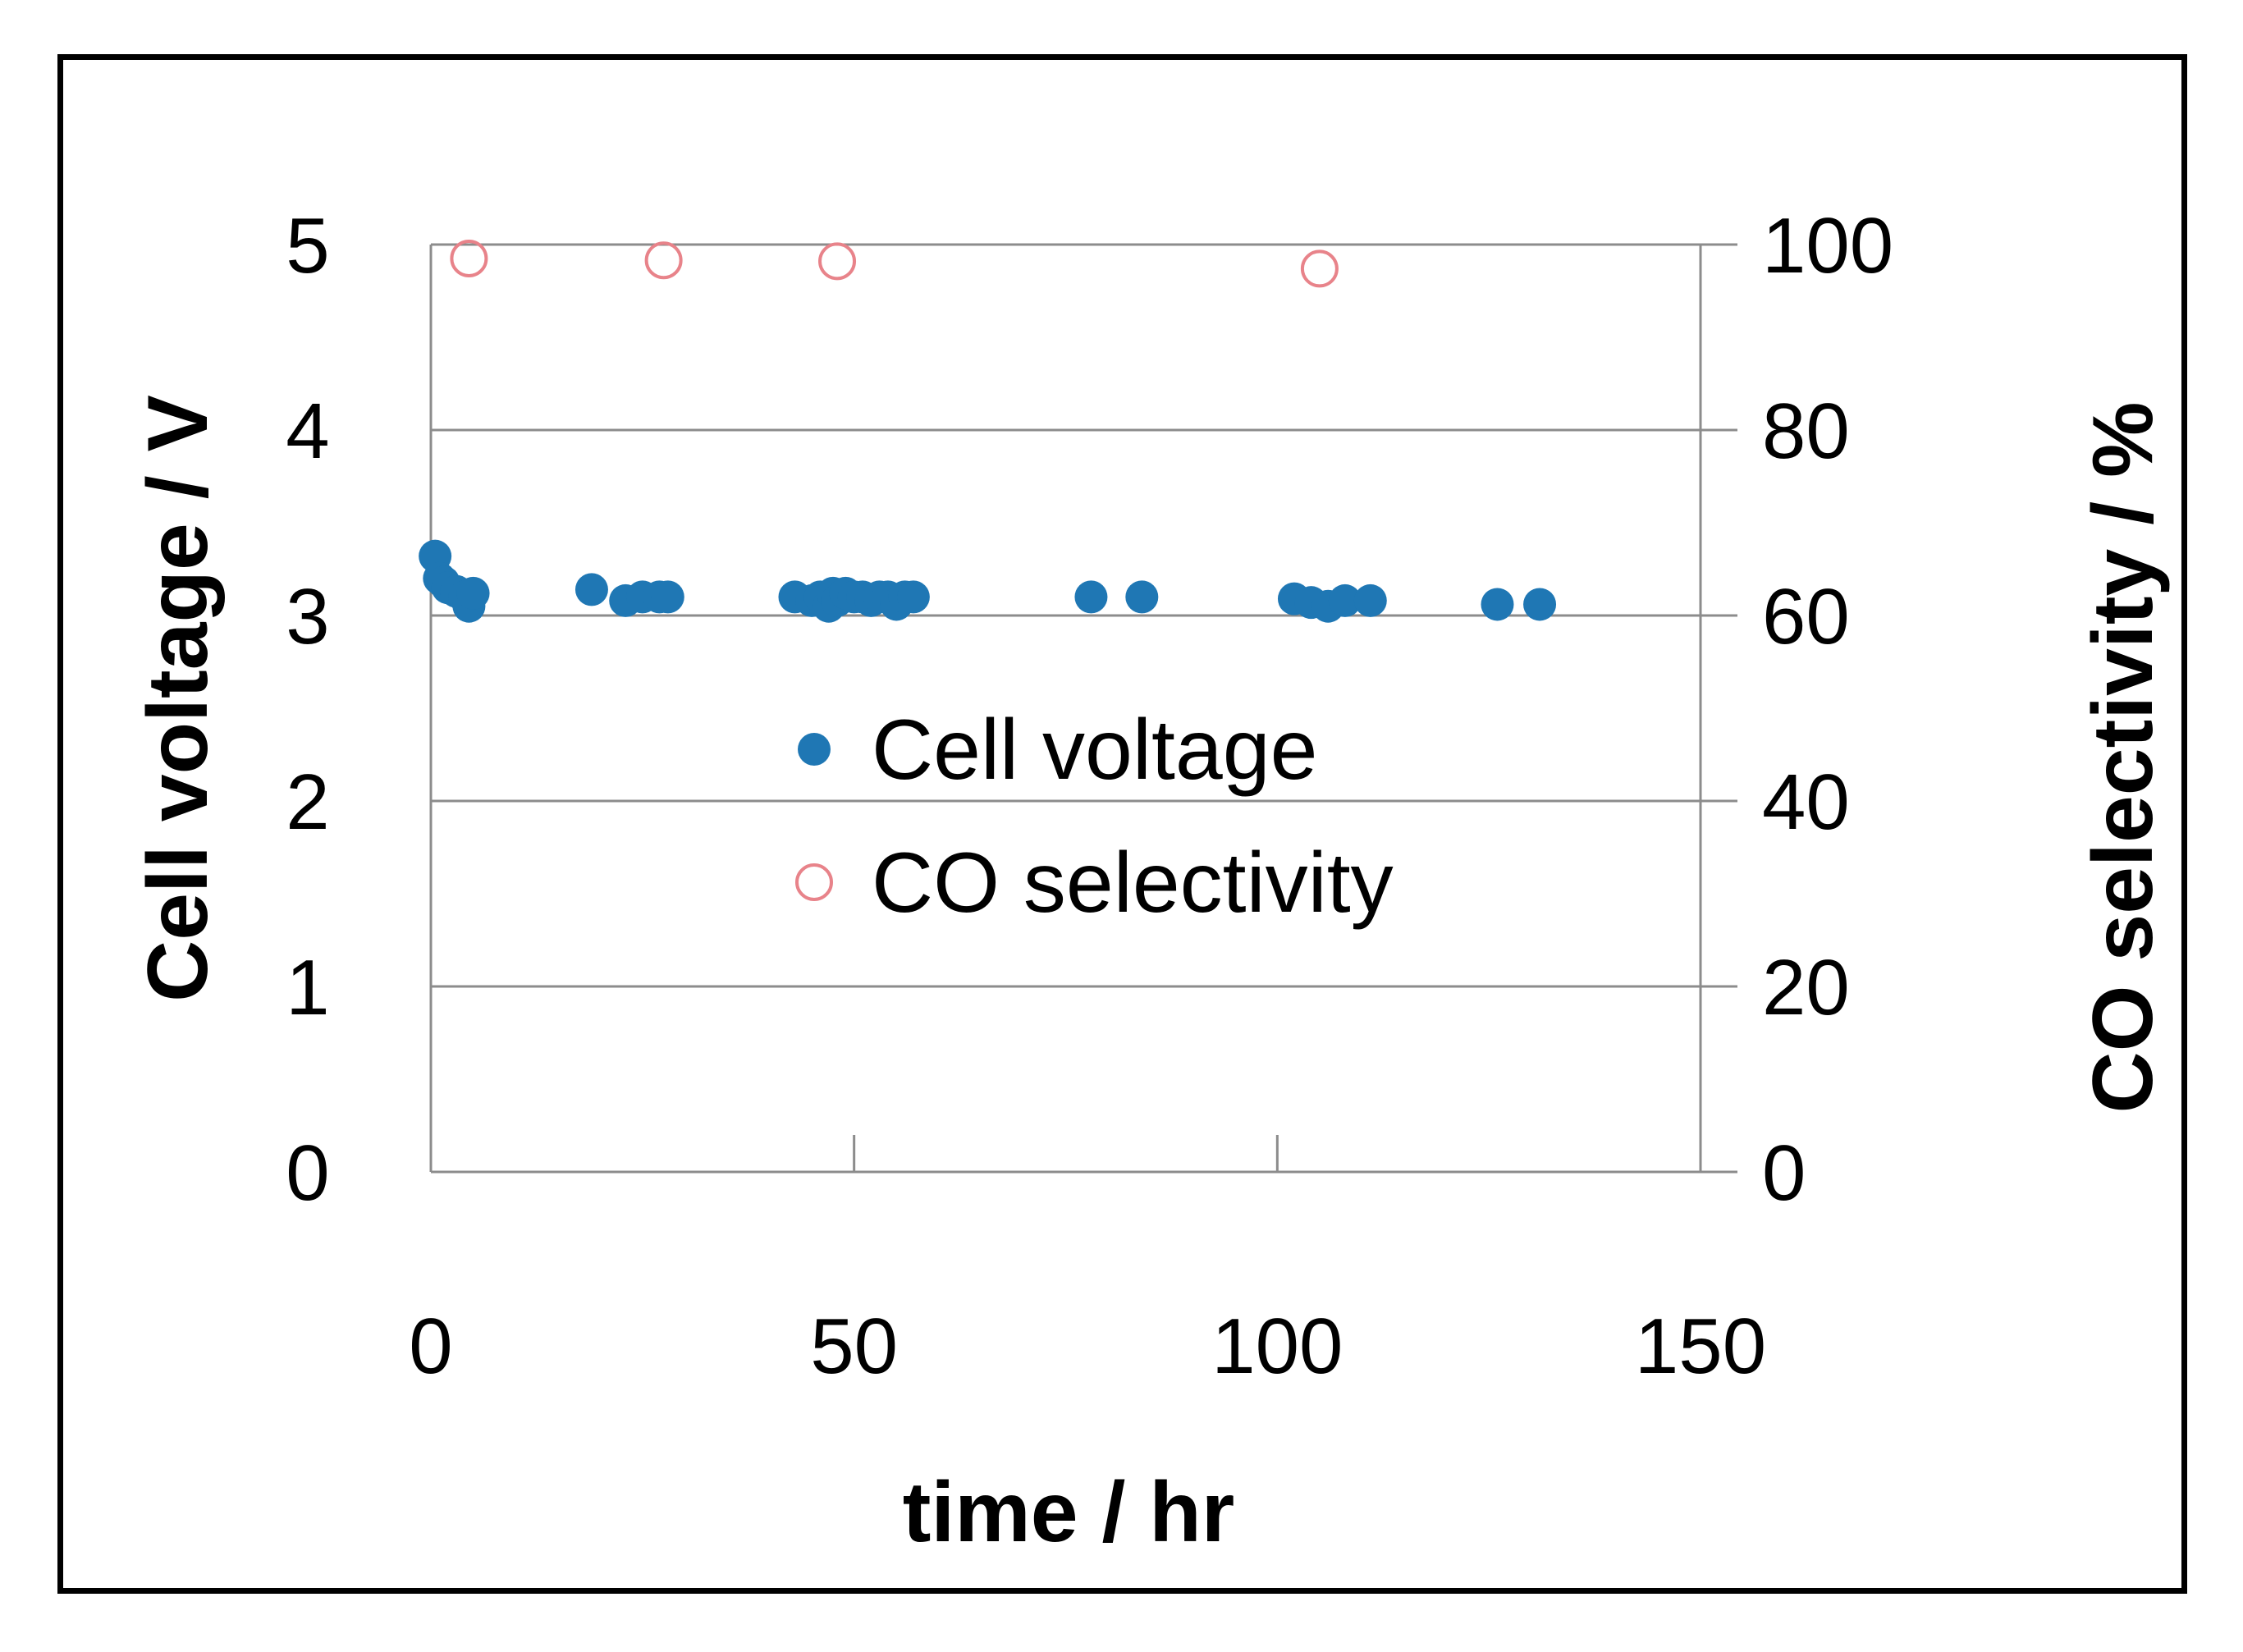 Image resolution: width=2243 pixels, height=1652 pixels. I want to click on legend-label-cell-voltage: Cell voltage, so click(1094, 750).